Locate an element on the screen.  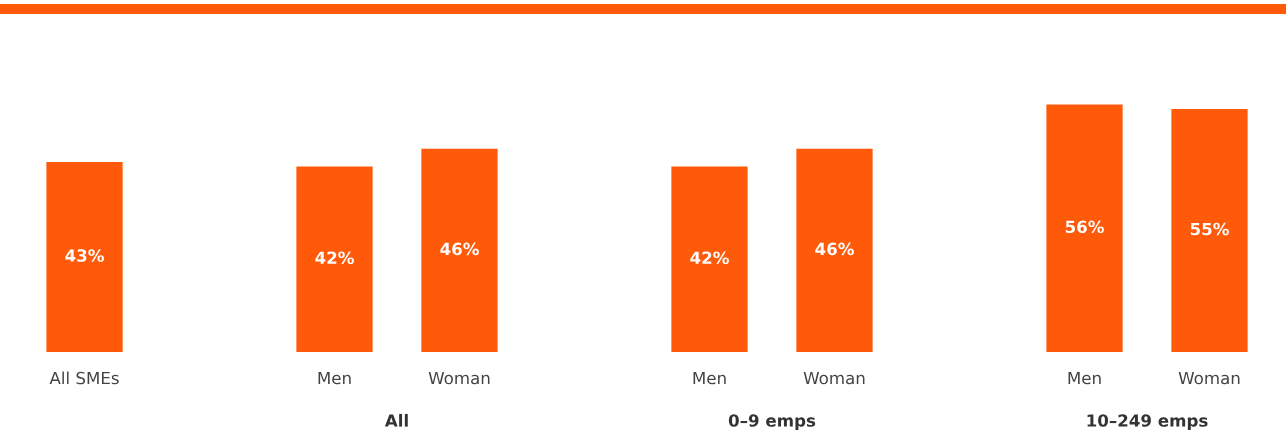
data-label: 55% is located at coordinates (1209, 229).